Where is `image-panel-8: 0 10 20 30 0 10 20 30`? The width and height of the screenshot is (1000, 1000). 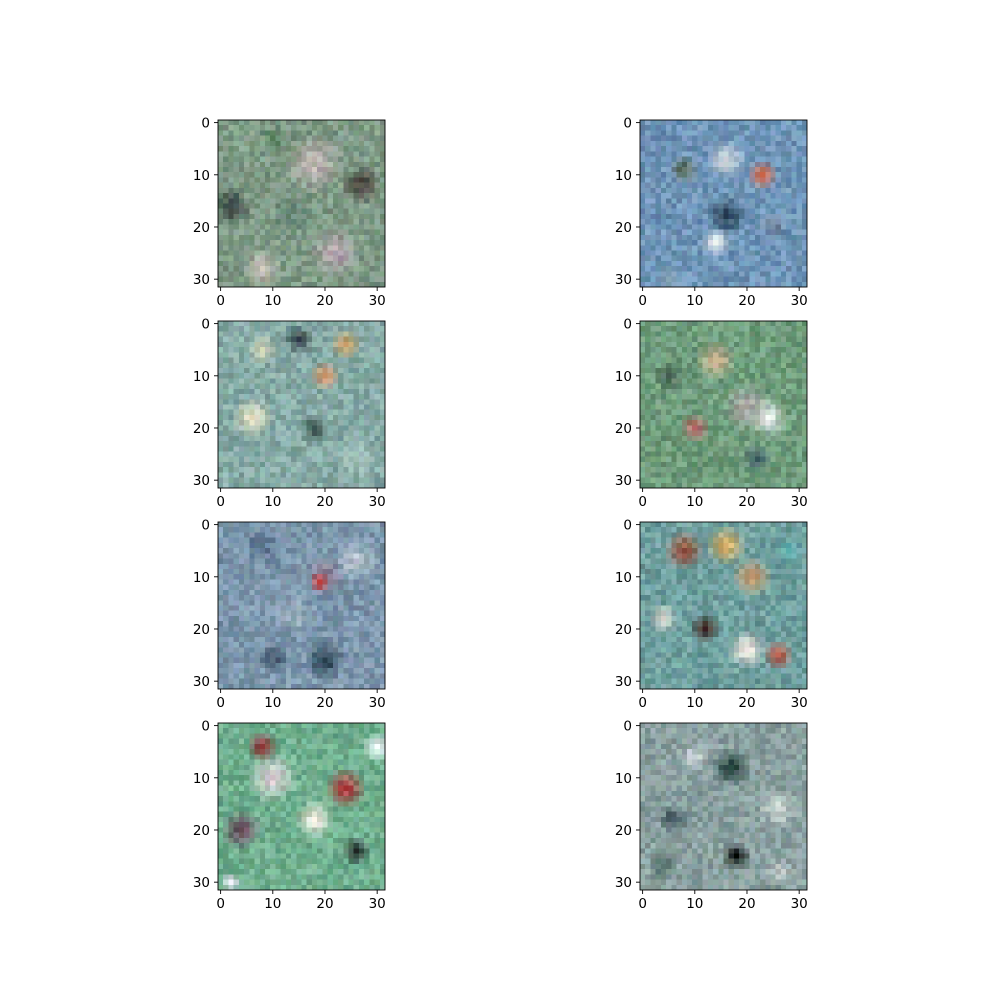
image-panel-8: 0 10 20 30 0 10 20 30 is located at coordinates (711, 815).